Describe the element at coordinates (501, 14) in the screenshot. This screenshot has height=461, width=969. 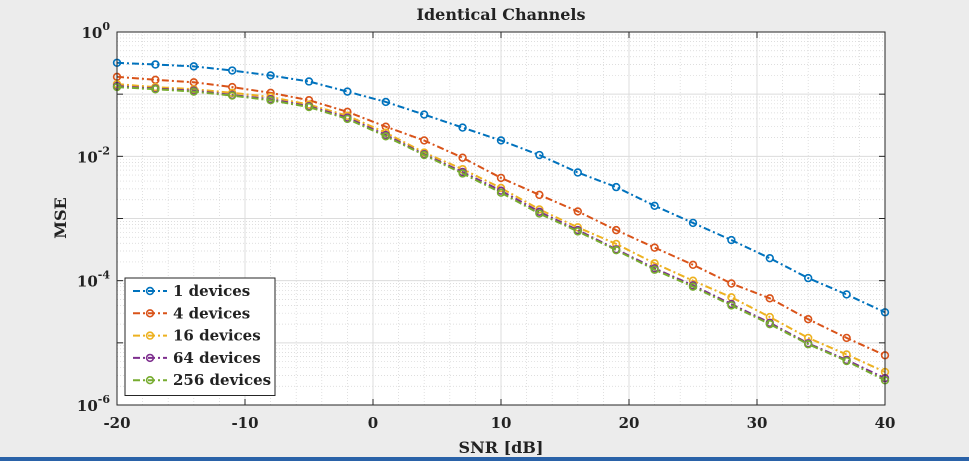
I see `chart-title: Identical Channels` at that location.